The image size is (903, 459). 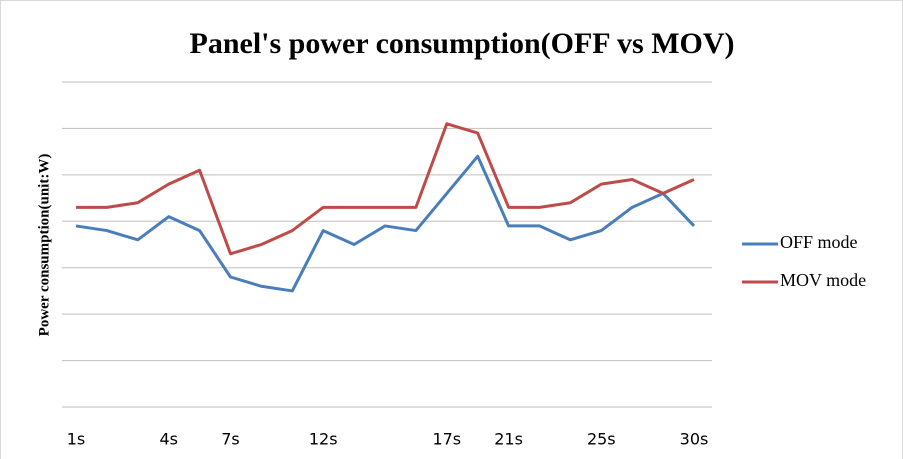 What do you see at coordinates (230, 439) in the screenshot?
I see `x-tick-label: 7s` at bounding box center [230, 439].